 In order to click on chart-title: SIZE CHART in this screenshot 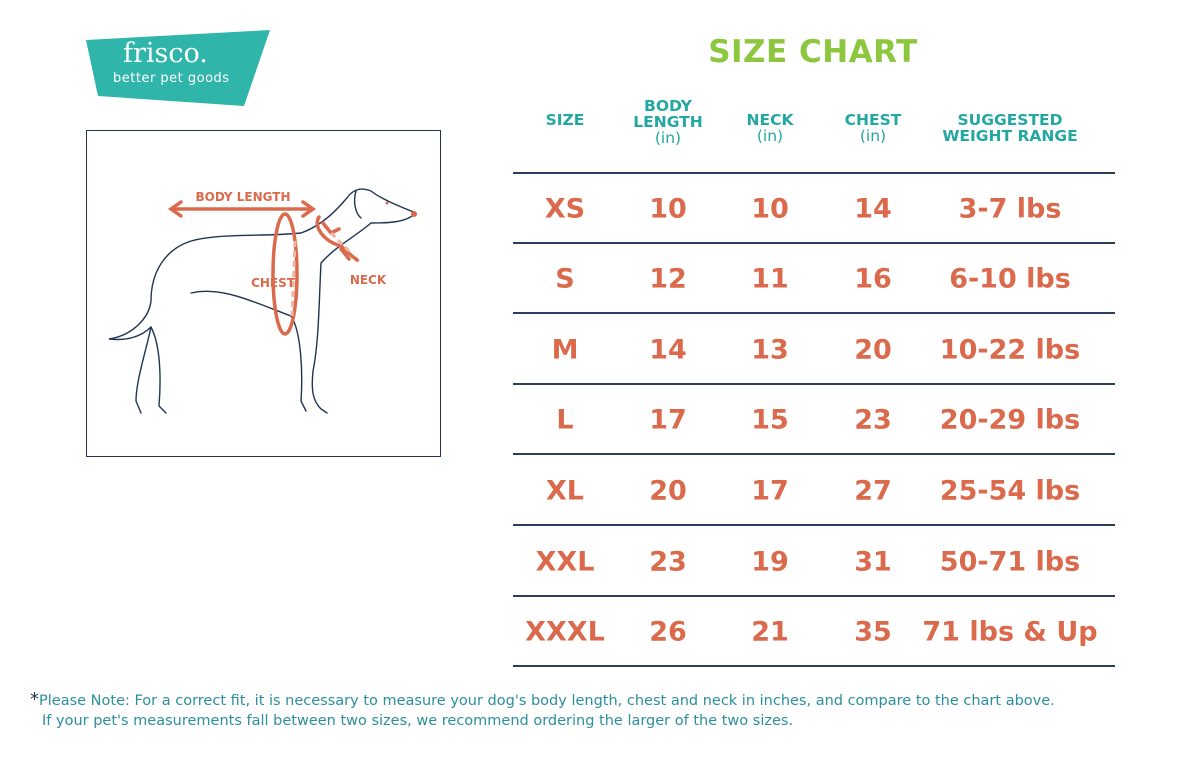, I will do `click(813, 52)`.